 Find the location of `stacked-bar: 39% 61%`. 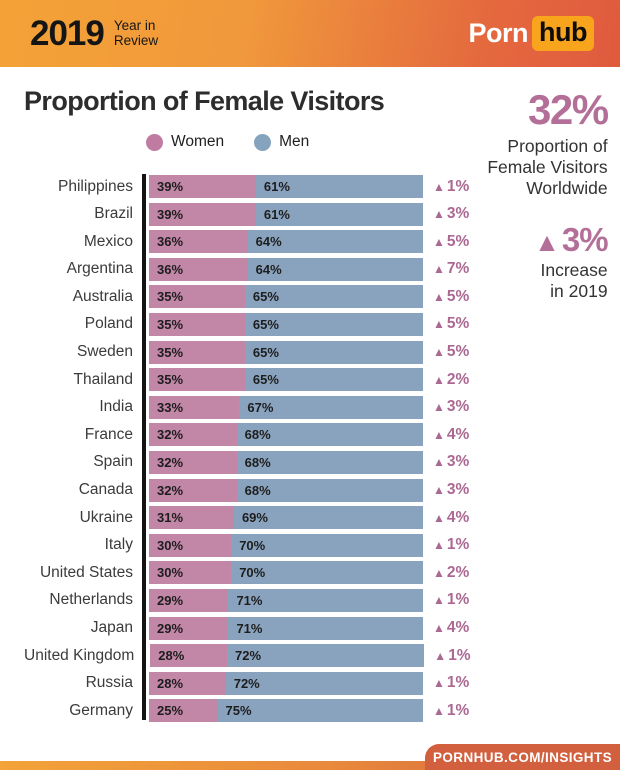

stacked-bar: 39% 61% is located at coordinates (286, 214).